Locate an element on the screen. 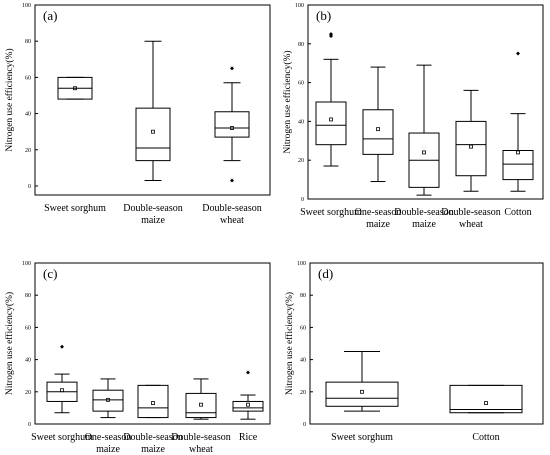  panel-label: (c) is located at coordinates (50, 273).